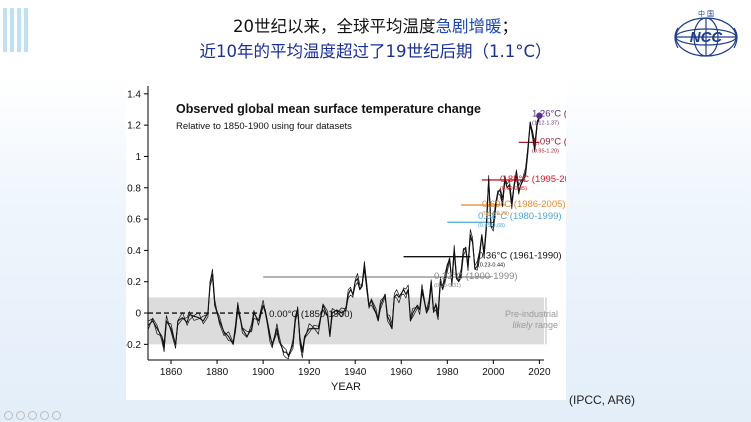 The width and height of the screenshot is (751, 422). What do you see at coordinates (468, 26) in the screenshot?
I see `title-highlight: 急剧增暖` at bounding box center [468, 26].